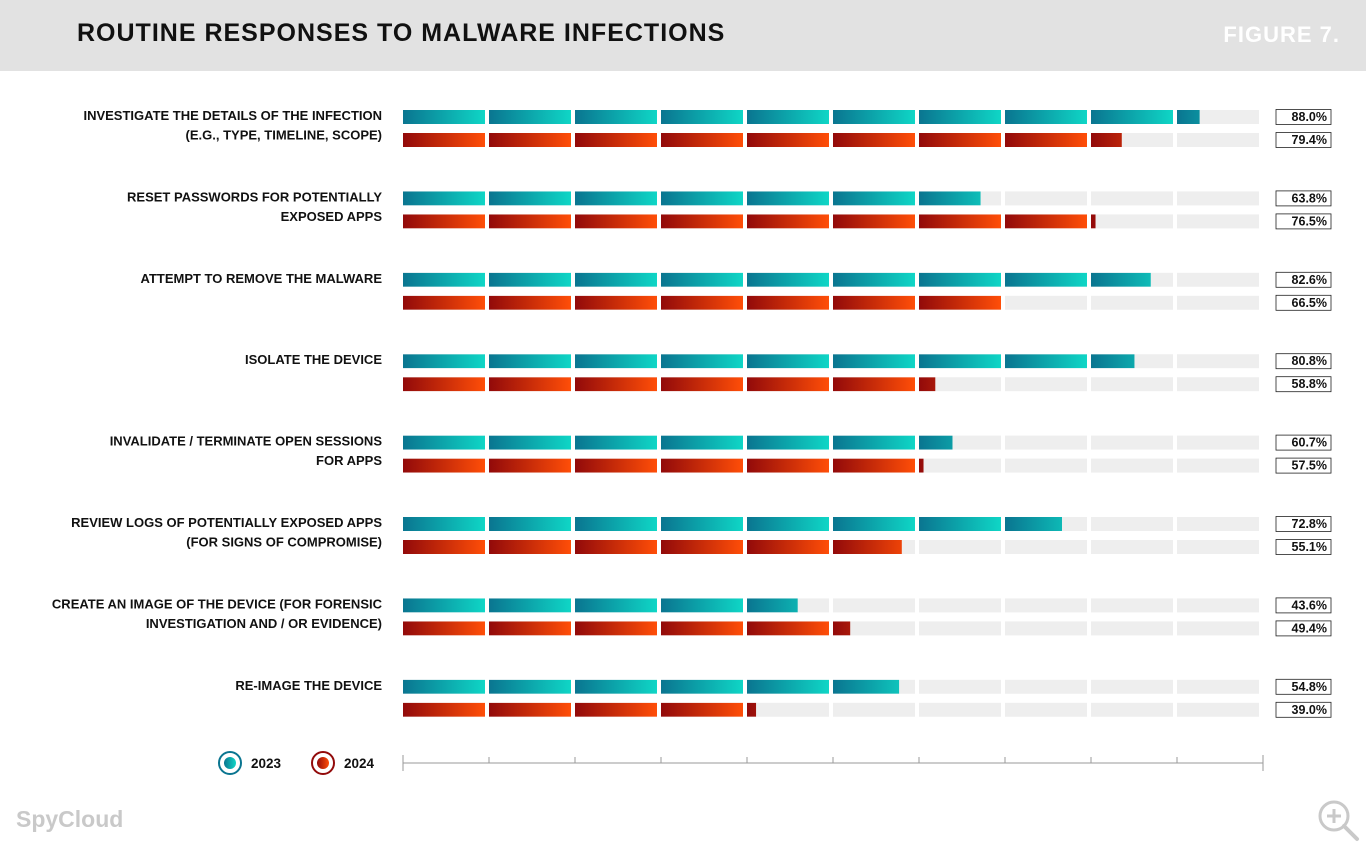 This screenshot has width=1366, height=846. Describe the element at coordinates (1309, 117) in the screenshot. I see `value-label: 88.0%` at that location.